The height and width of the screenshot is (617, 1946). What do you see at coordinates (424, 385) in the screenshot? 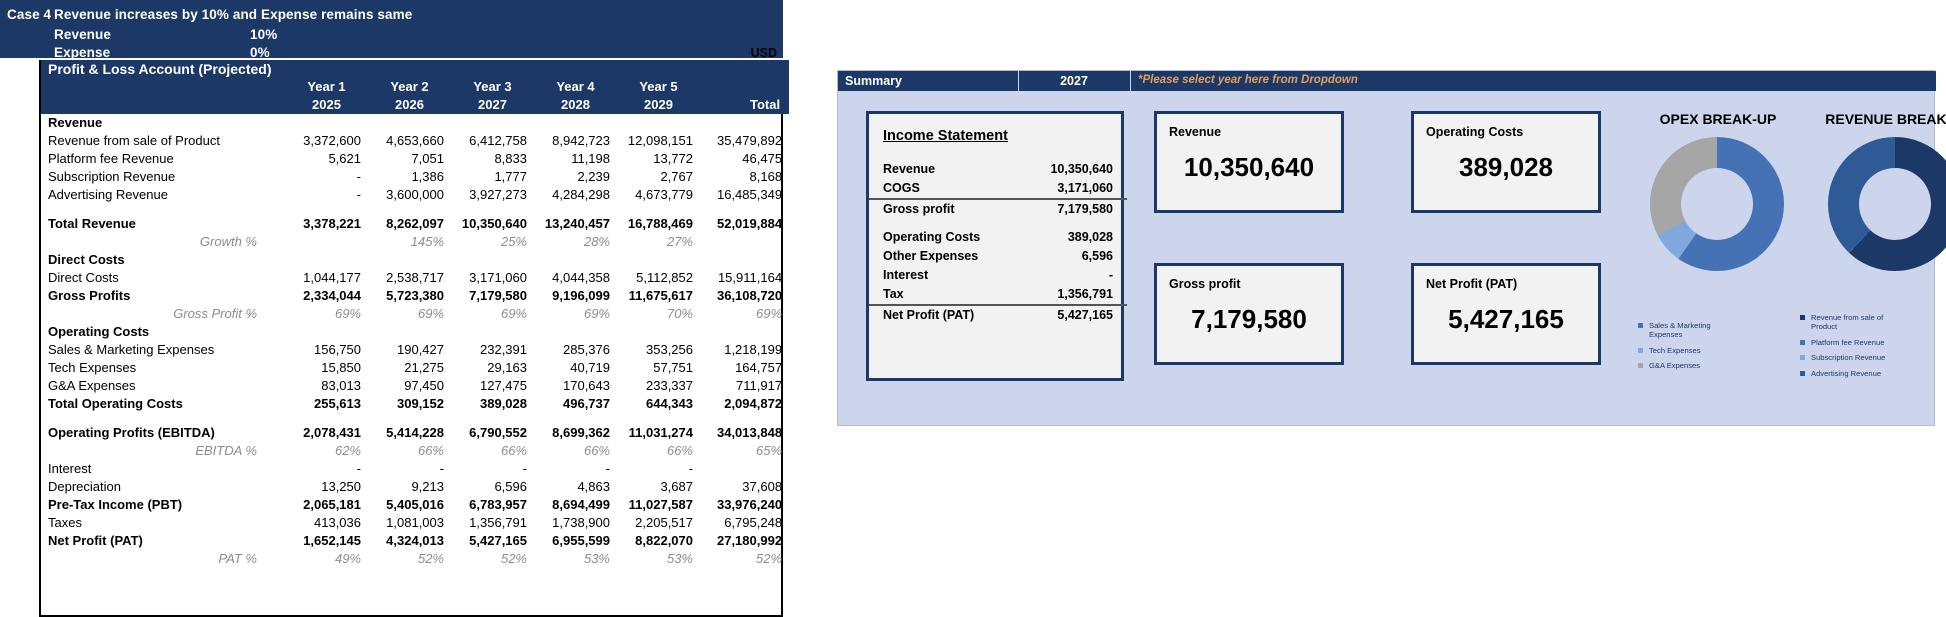
I see `row-value: 97,450` at bounding box center [424, 385].